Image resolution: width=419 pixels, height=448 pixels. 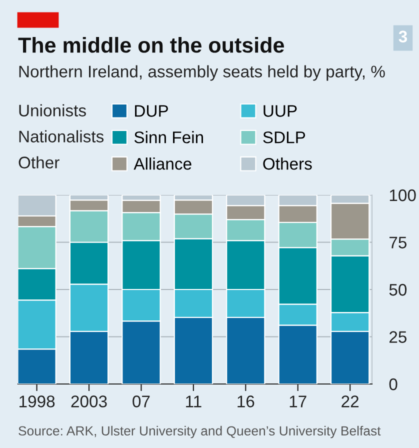 I want to click on x-tick-label: 2003, so click(x=89, y=402).